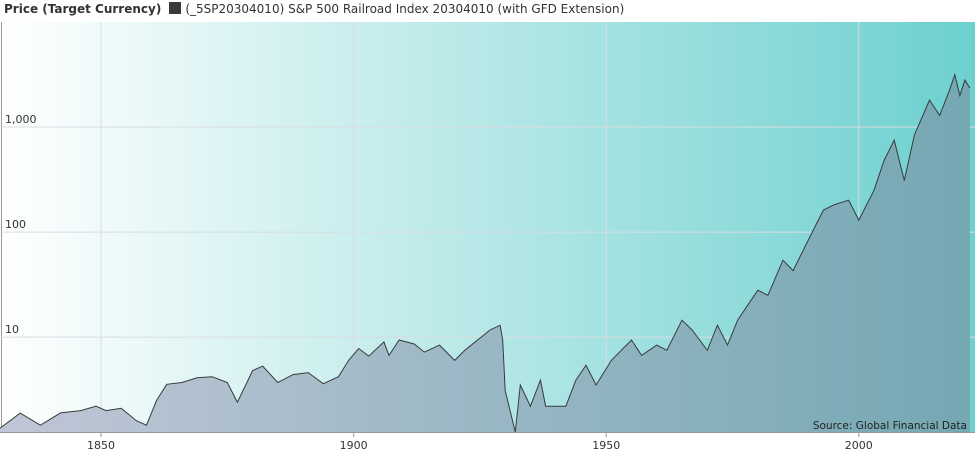 The height and width of the screenshot is (456, 975). I want to click on x-tick-label: 1950, so click(606, 445).